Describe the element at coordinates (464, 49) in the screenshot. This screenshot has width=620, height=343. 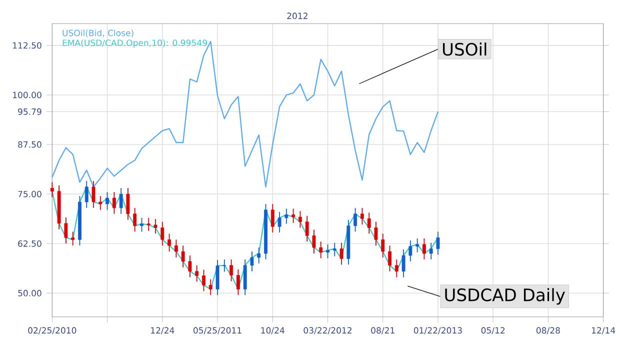
I see `annotation: USOil` at that location.